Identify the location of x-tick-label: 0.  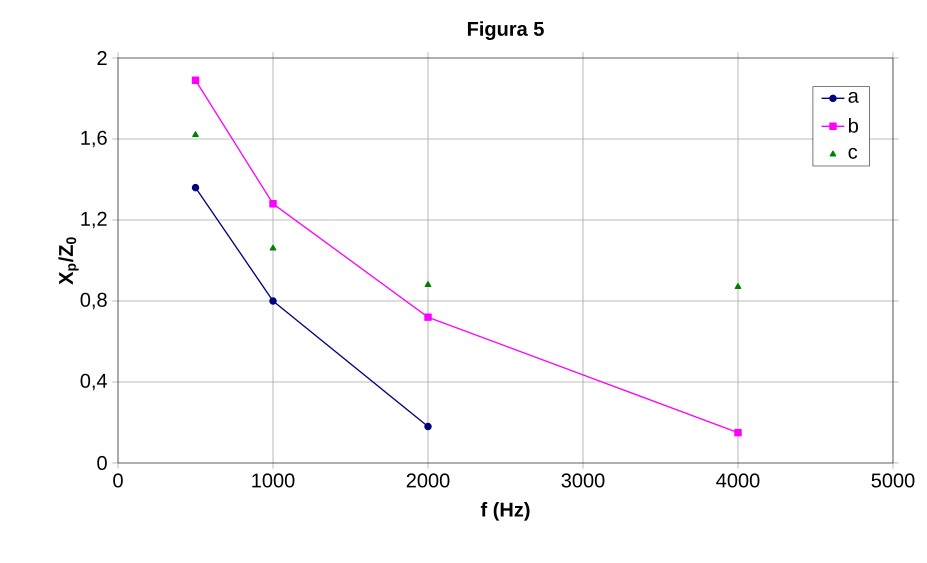
(118, 480).